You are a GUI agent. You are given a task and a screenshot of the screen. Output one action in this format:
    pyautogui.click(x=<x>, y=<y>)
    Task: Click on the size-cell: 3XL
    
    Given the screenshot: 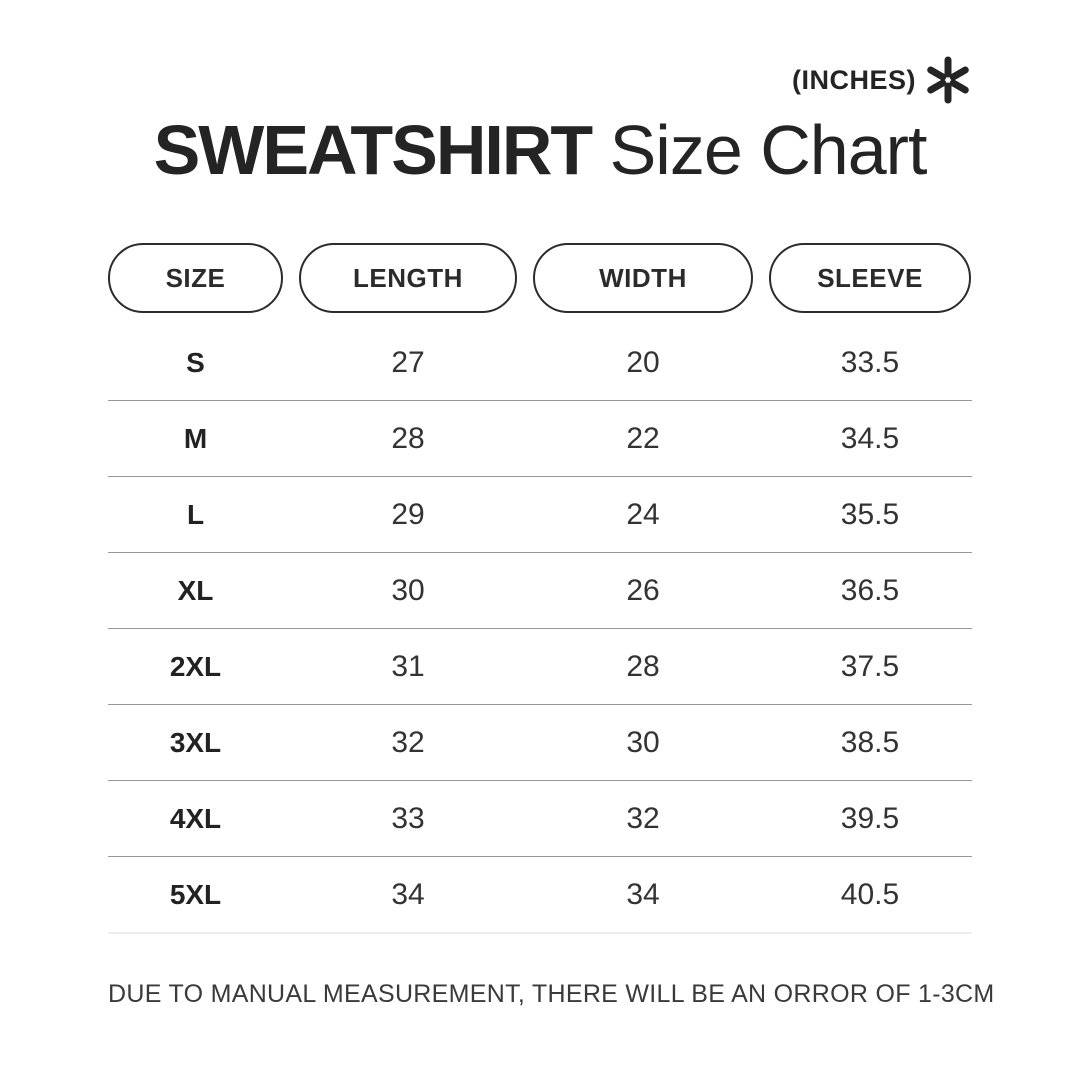 What is the action you would take?
    pyautogui.click(x=195, y=742)
    